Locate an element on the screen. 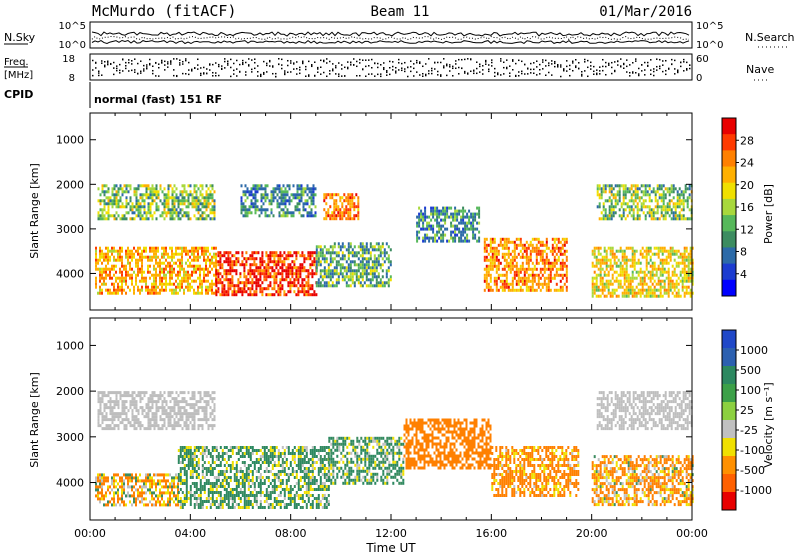  power-colorbar-cell is located at coordinates (729, 288).